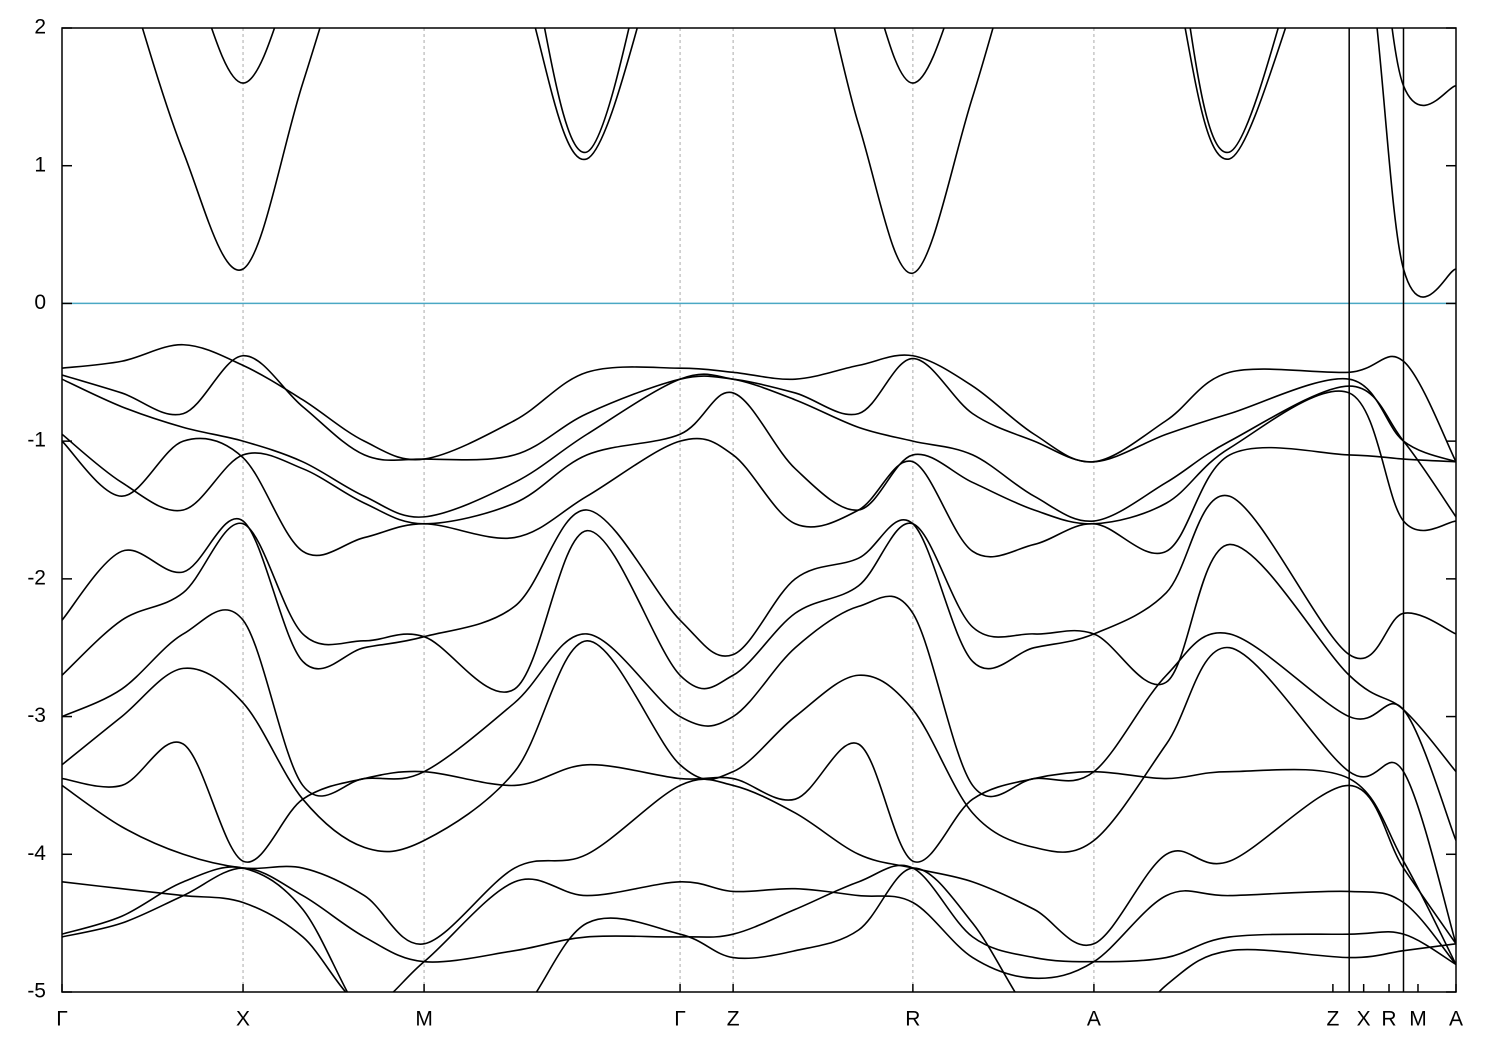  What do you see at coordinates (36, 715) in the screenshot?
I see `y-tick-label: -3` at bounding box center [36, 715].